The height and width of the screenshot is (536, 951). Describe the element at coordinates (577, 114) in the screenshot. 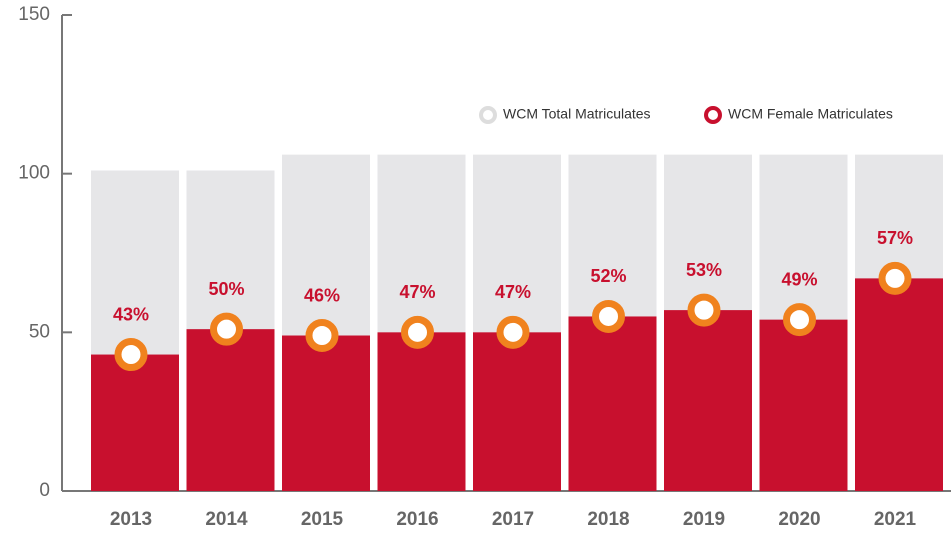

I see `legend-label: WCM Total Matriculates` at that location.